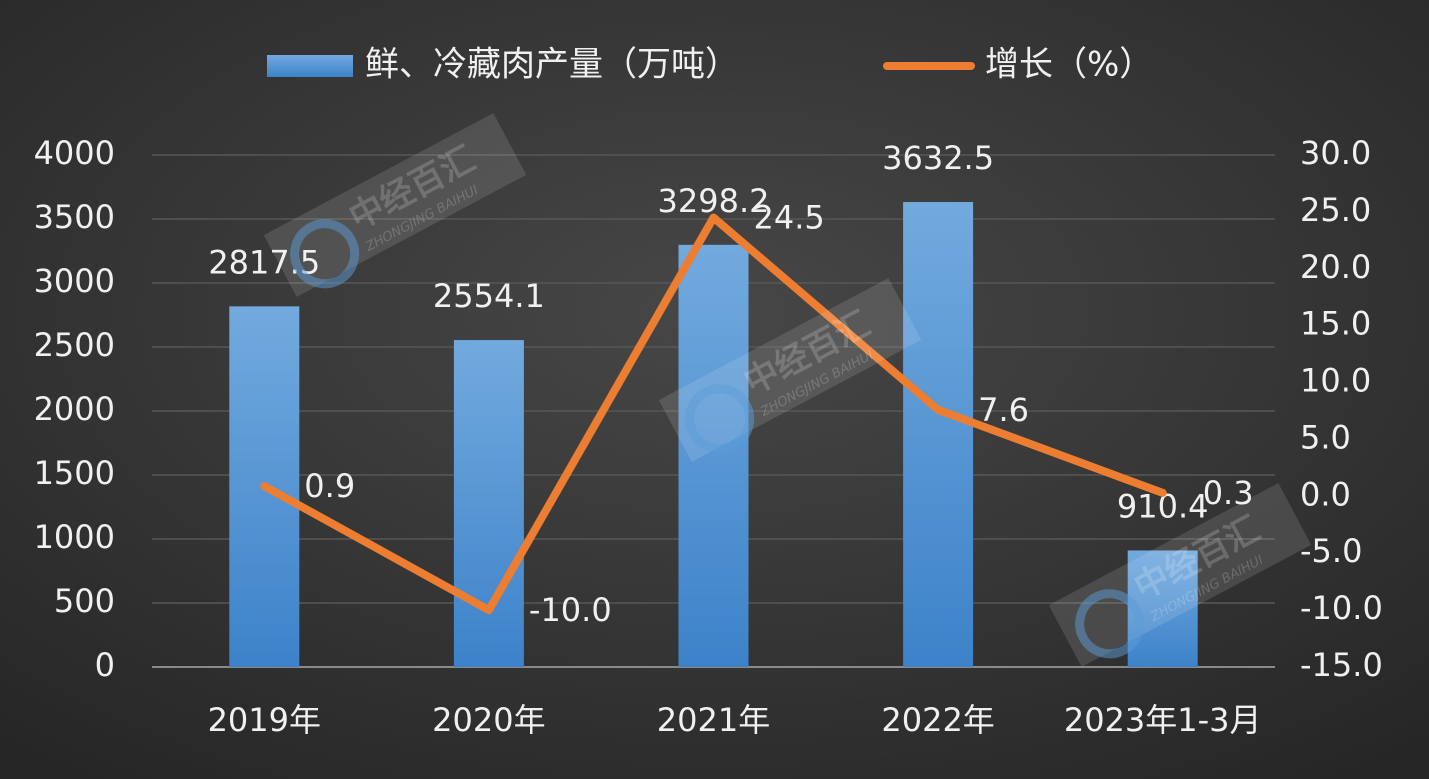 This screenshot has width=1429, height=779. What do you see at coordinates (84, 601) in the screenshot?
I see `y-tick-label: 500` at bounding box center [84, 601].